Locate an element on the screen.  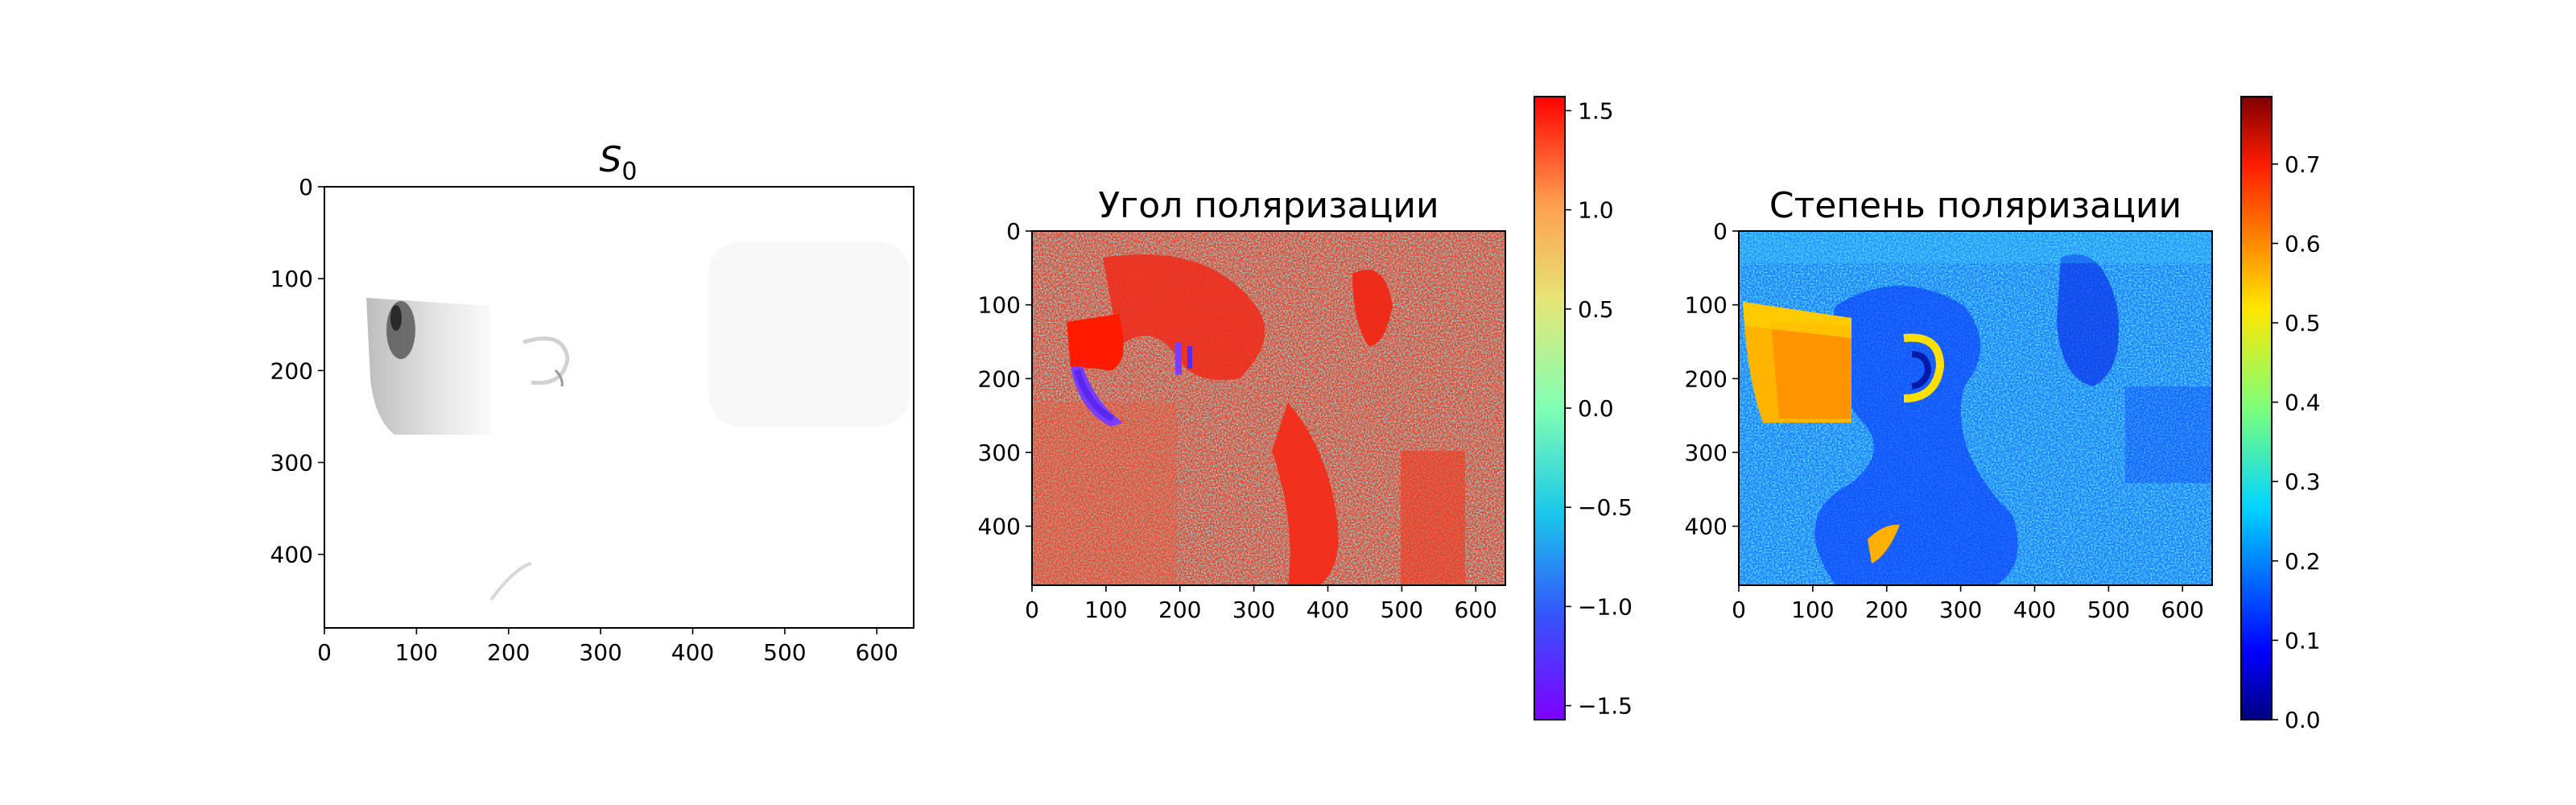
axes-frame-angle is located at coordinates (1268, 408).